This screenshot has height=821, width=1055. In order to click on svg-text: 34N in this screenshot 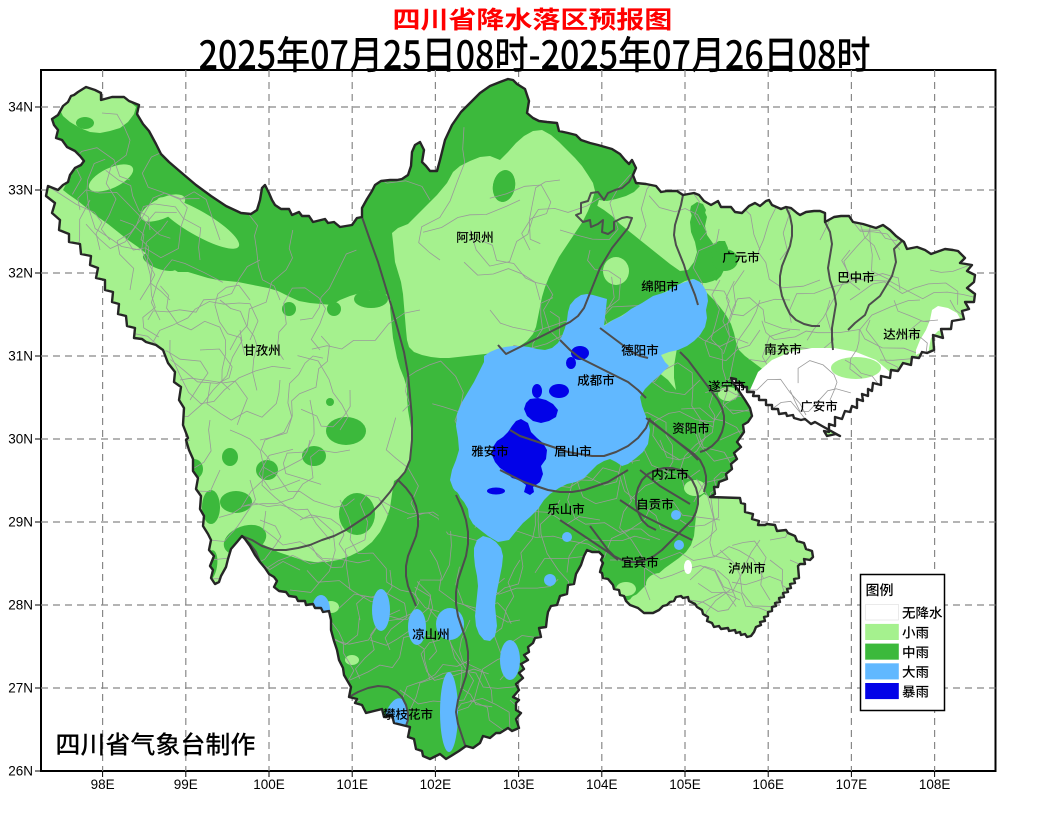, I will do `click(20, 107)`.